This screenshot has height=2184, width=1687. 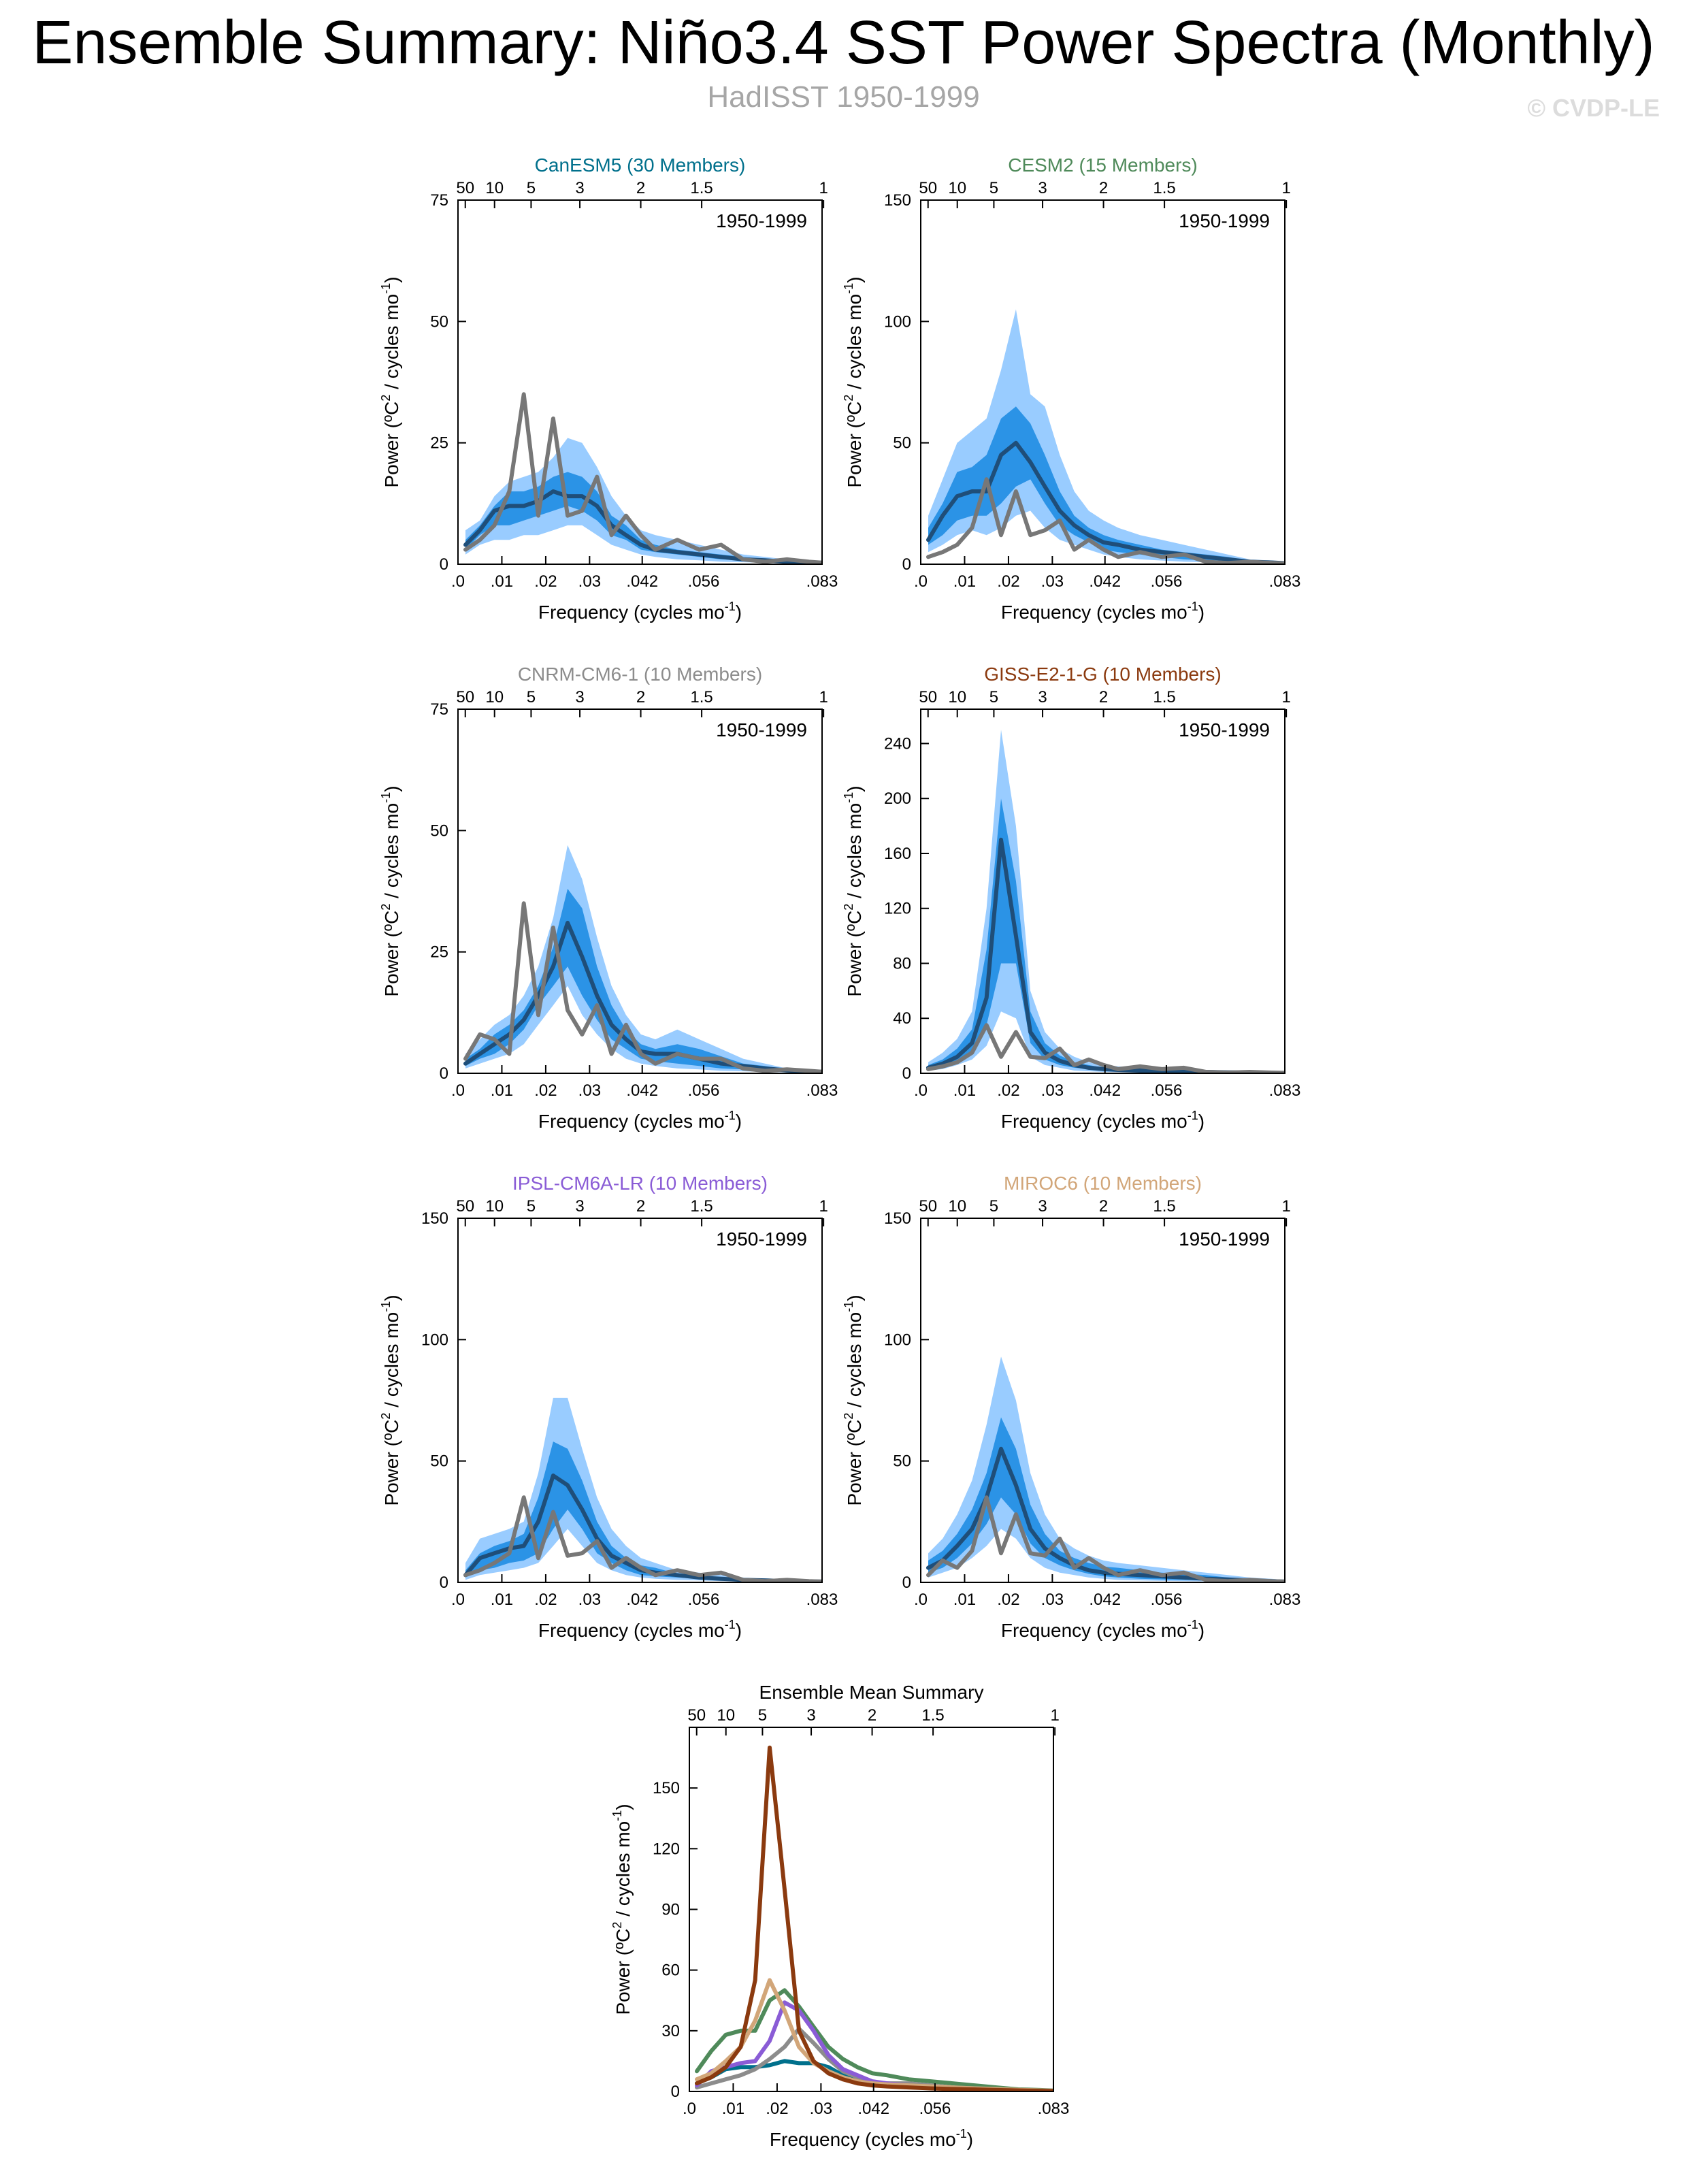 I want to click on y-tick-label: 100, so click(x=898, y=1340).